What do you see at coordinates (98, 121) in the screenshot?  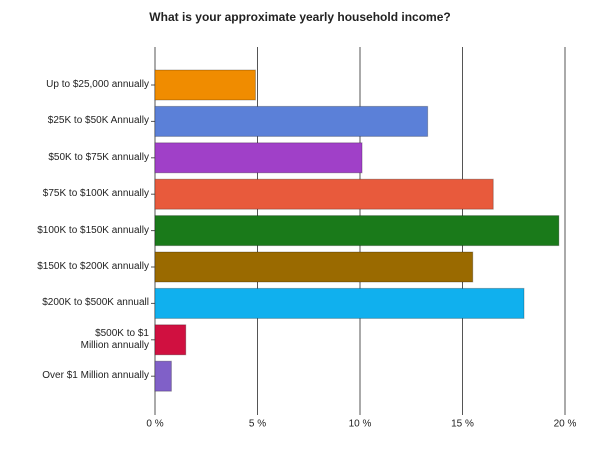 I see `y-tick-label: $25K to $50K Annually` at bounding box center [98, 121].